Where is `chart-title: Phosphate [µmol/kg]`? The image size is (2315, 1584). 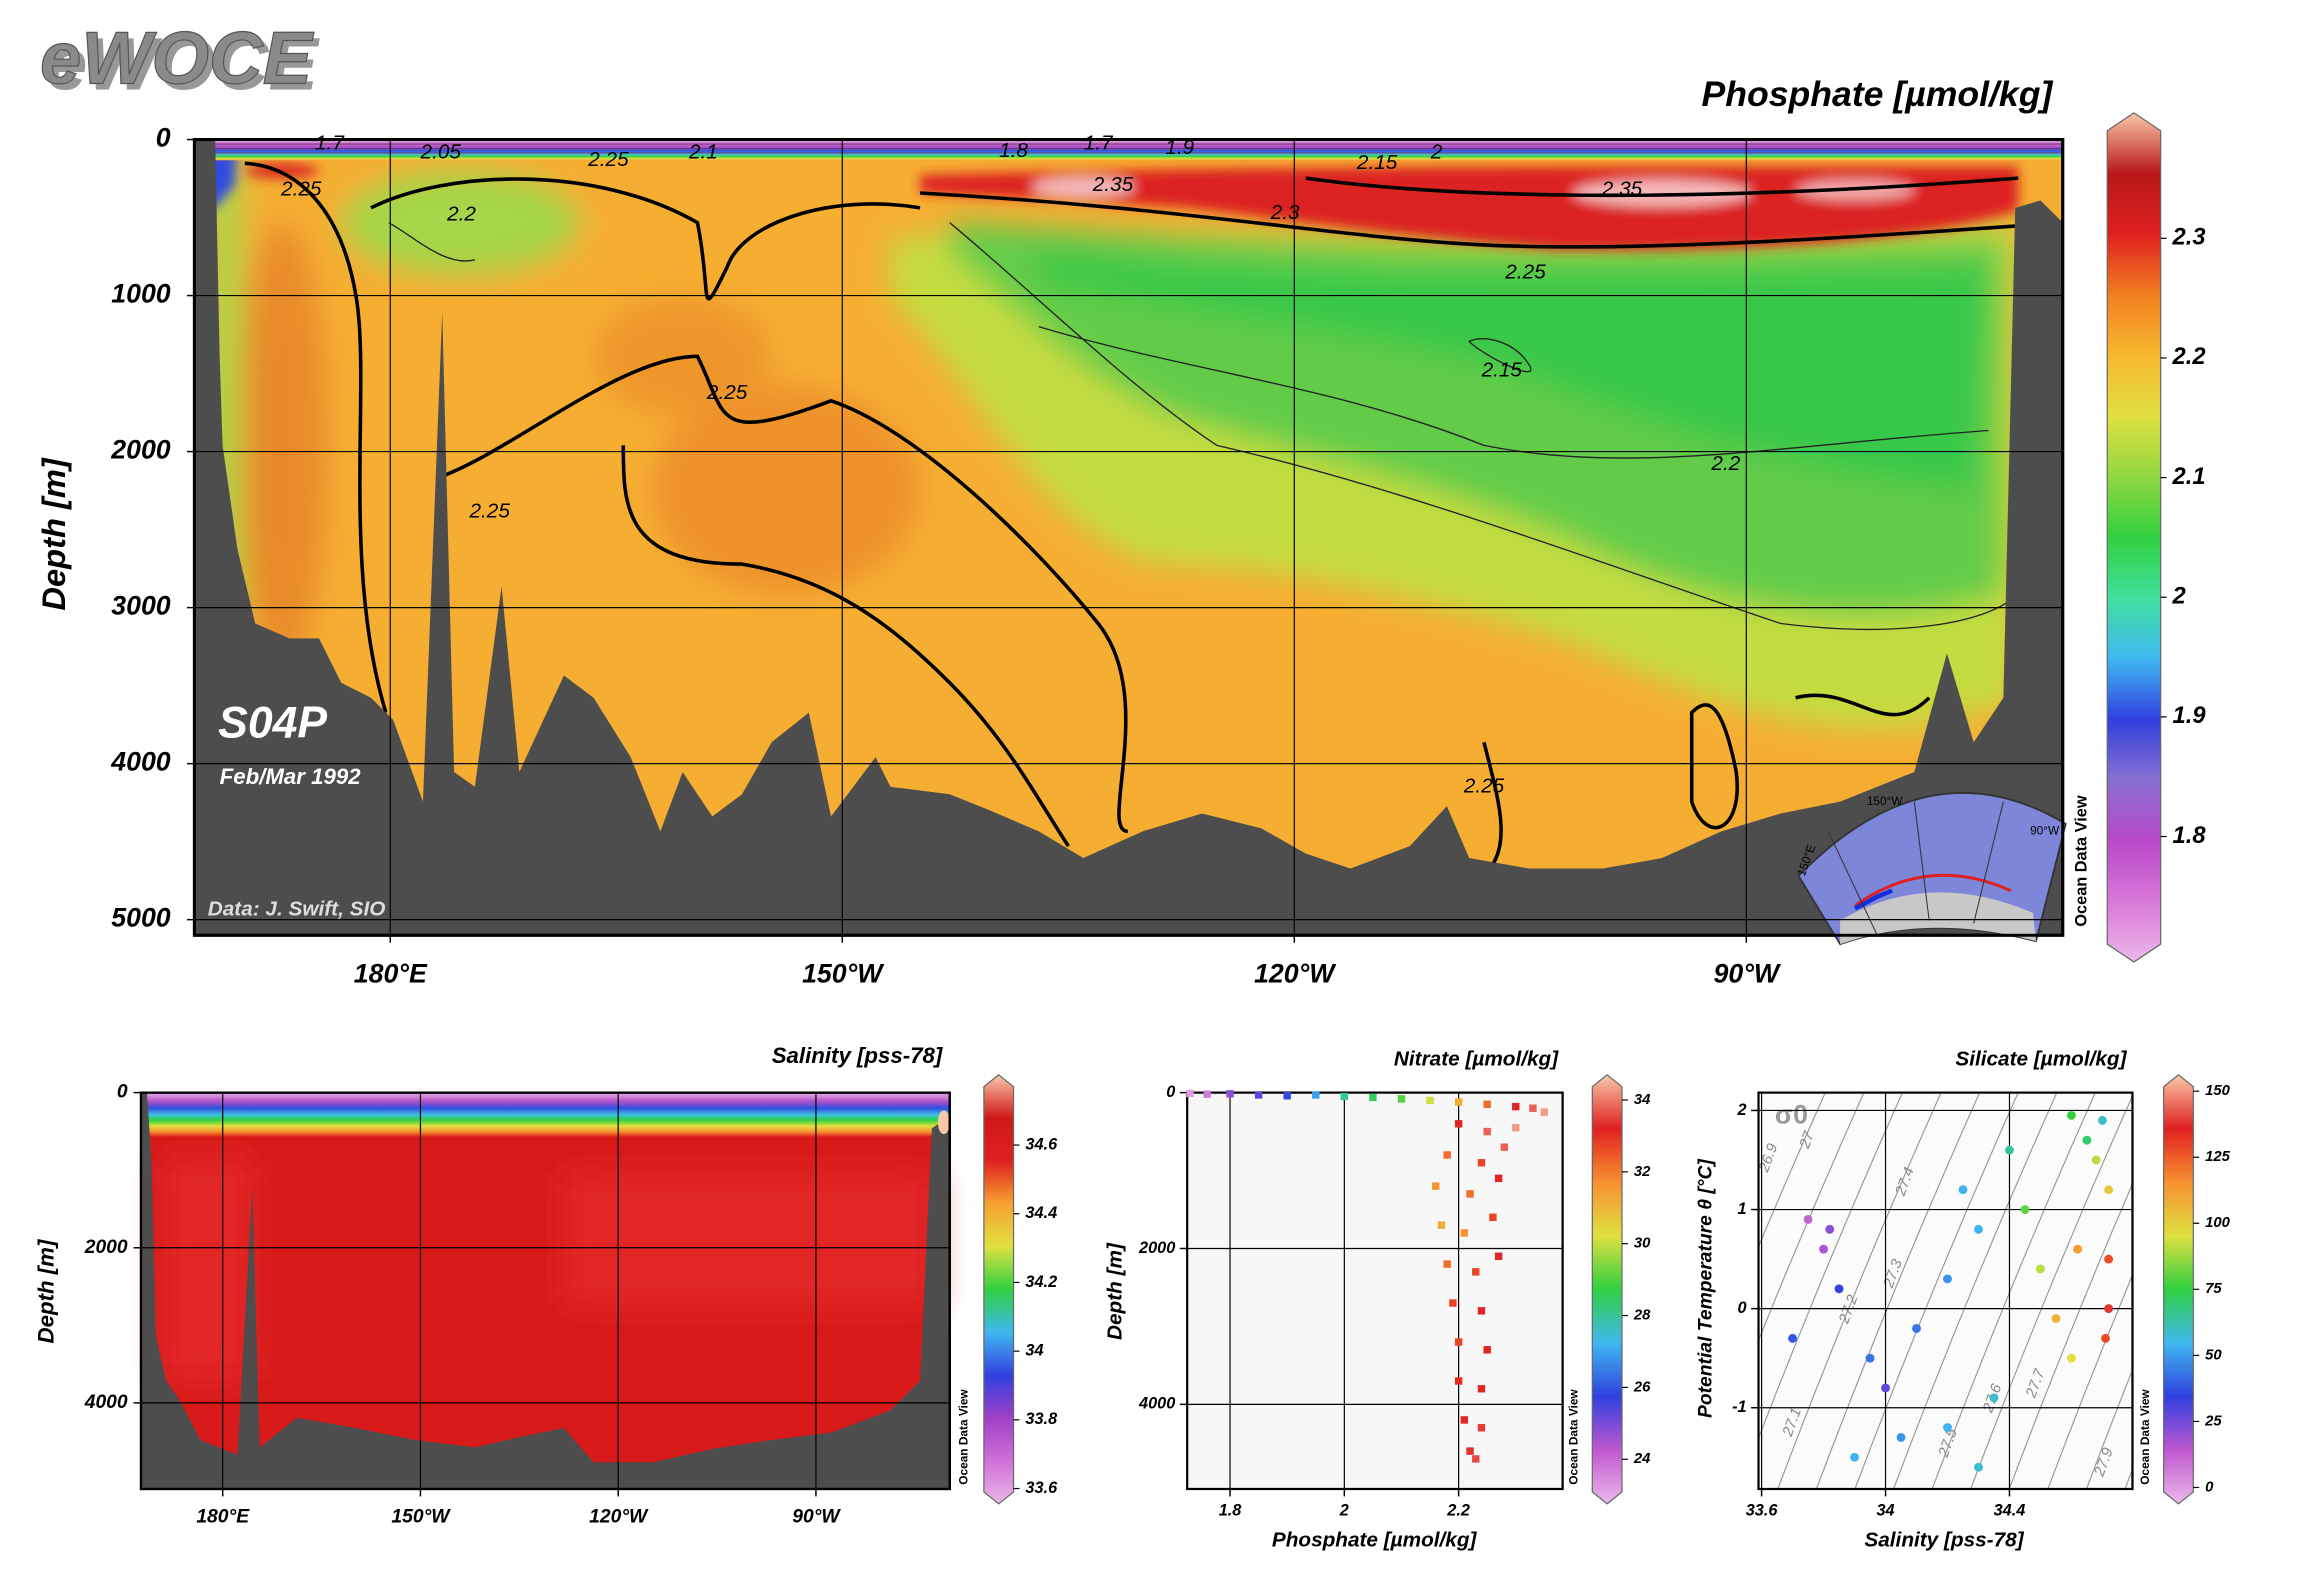
chart-title: Phosphate [µmol/kg] is located at coordinates (1877, 94).